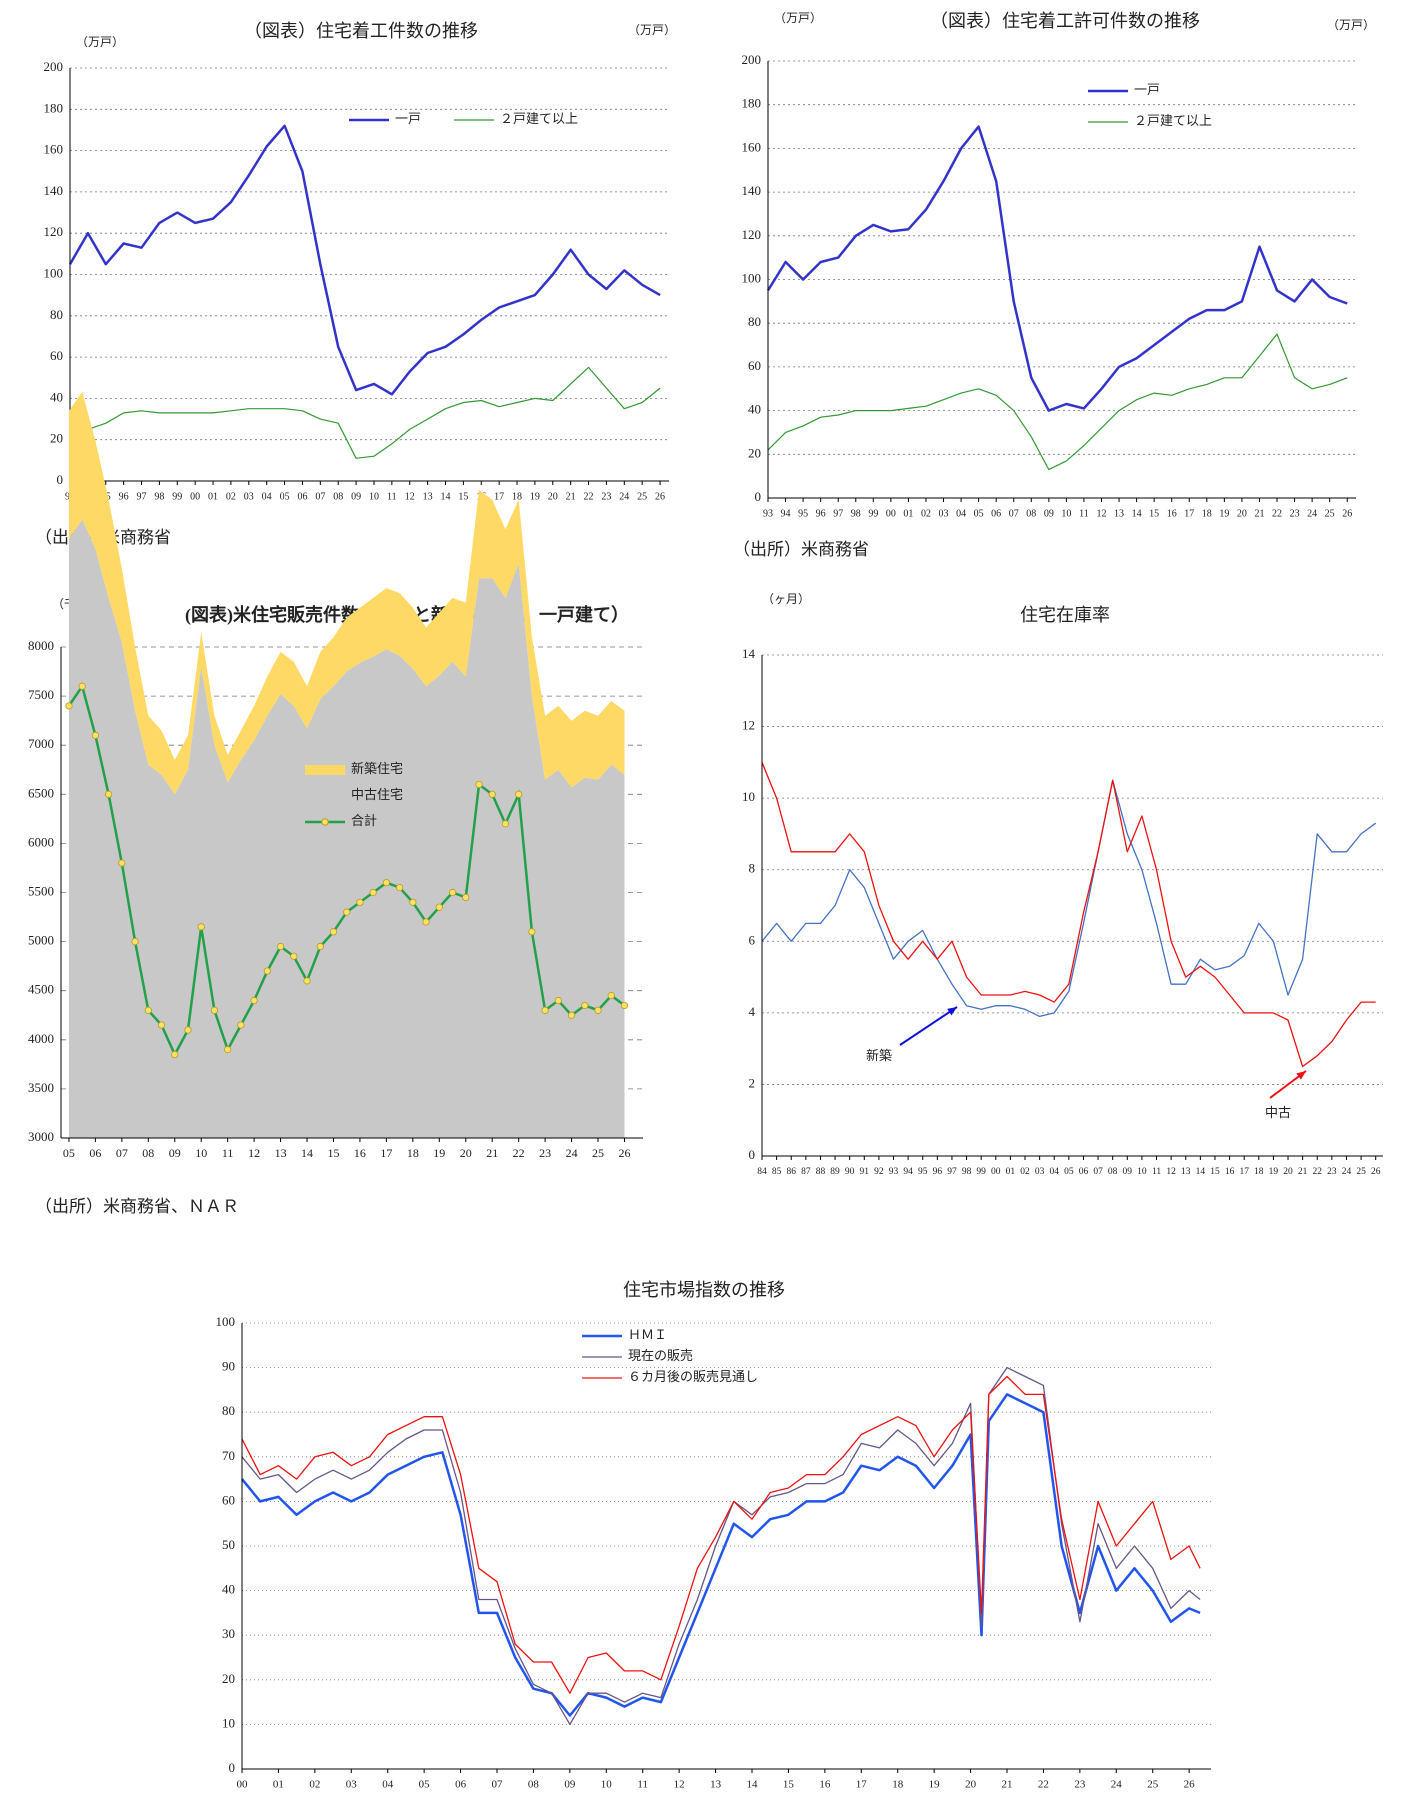 This screenshot has height=1804, width=1409. Describe the element at coordinates (821, 1172) in the screenshot. I see `x-tick-label: 88` at that location.